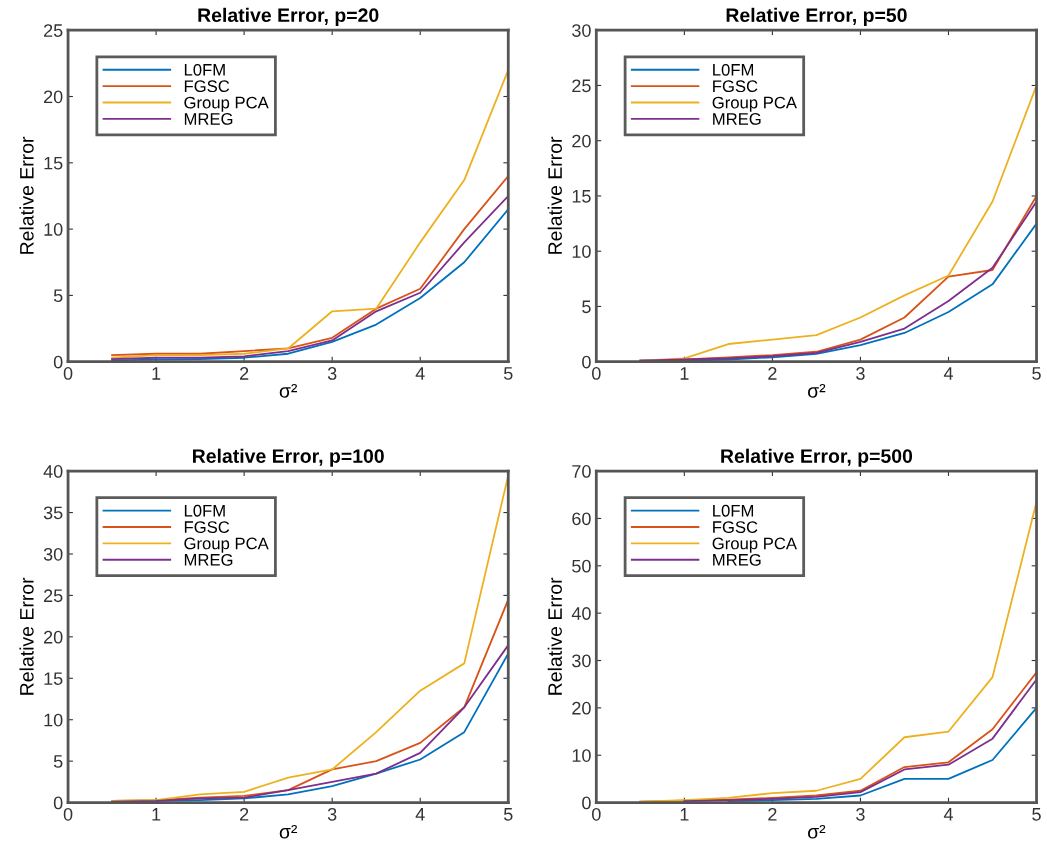 The height and width of the screenshot is (863, 1047). I want to click on y-tick-label: 50, so click(581, 566).